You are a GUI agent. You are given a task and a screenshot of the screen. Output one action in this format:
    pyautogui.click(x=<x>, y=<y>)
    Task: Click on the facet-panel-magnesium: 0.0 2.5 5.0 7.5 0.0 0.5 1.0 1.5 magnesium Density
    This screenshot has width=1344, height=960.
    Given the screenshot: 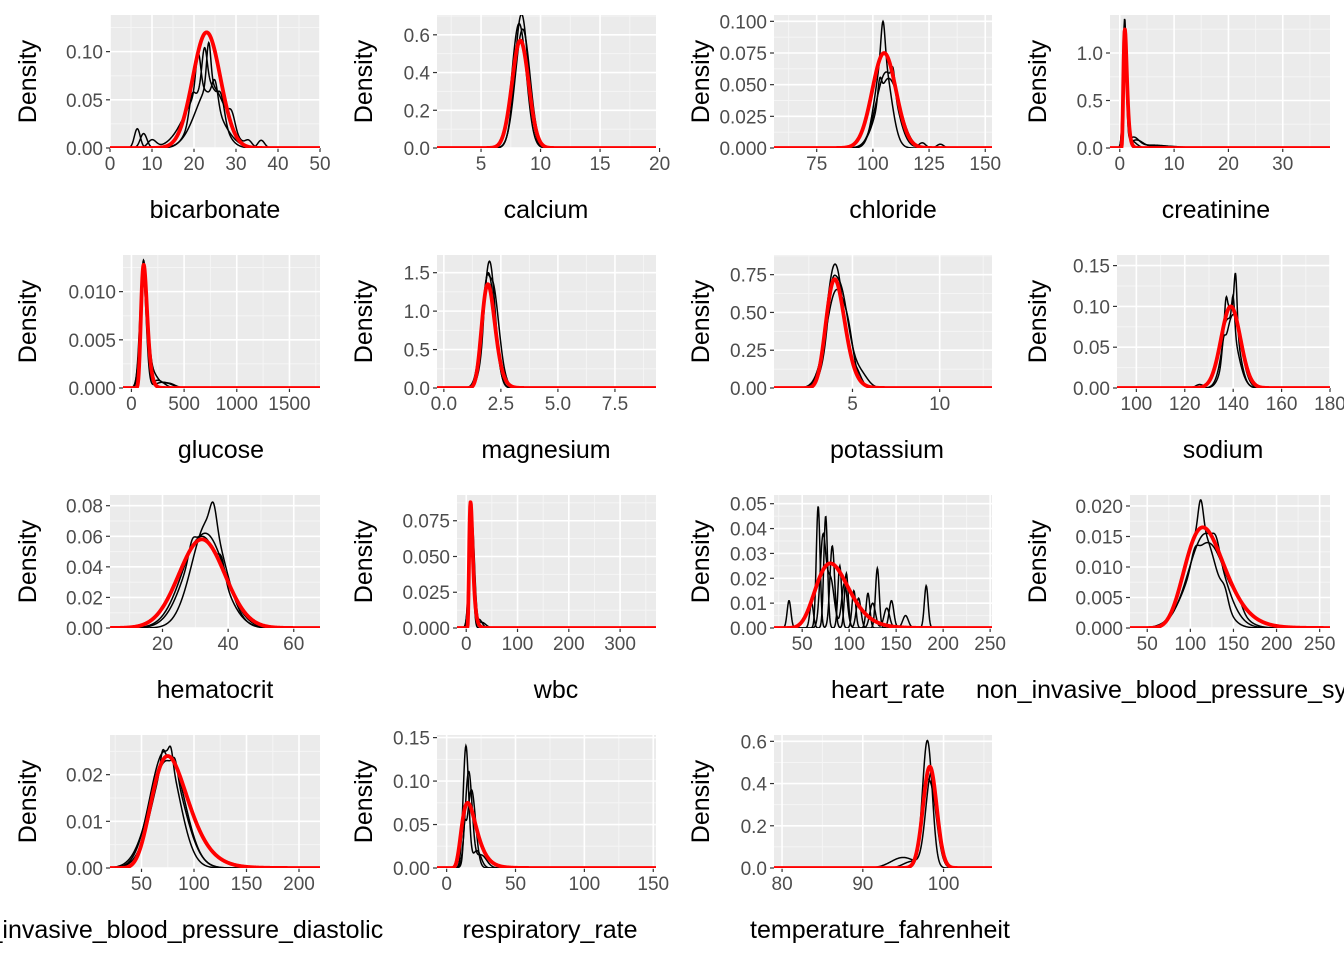 What is the action you would take?
    pyautogui.click(x=503, y=359)
    